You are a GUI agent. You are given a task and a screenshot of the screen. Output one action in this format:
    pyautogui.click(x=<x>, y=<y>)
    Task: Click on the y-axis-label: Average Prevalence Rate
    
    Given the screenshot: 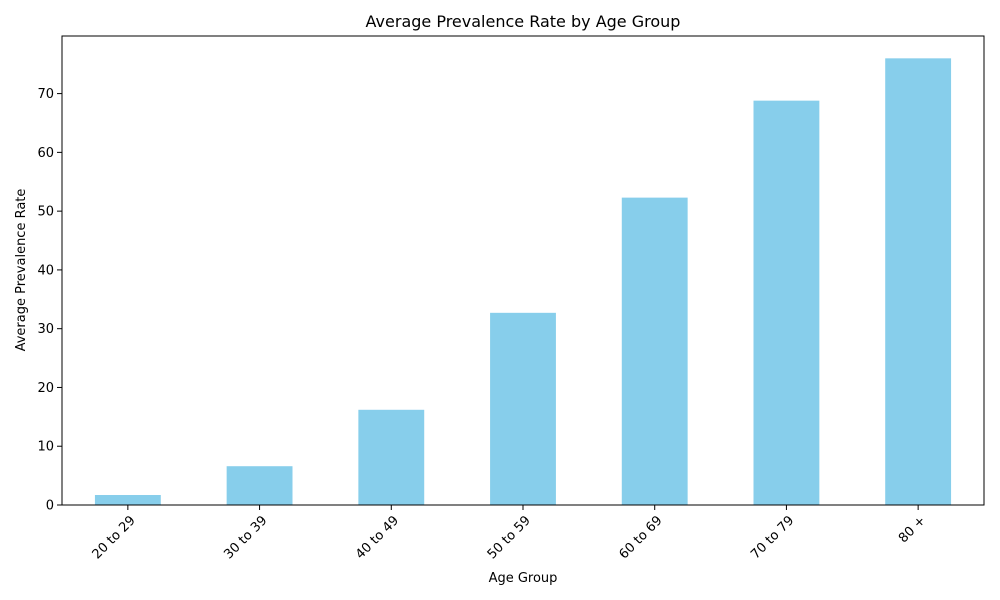 What is the action you would take?
    pyautogui.click(x=21, y=270)
    